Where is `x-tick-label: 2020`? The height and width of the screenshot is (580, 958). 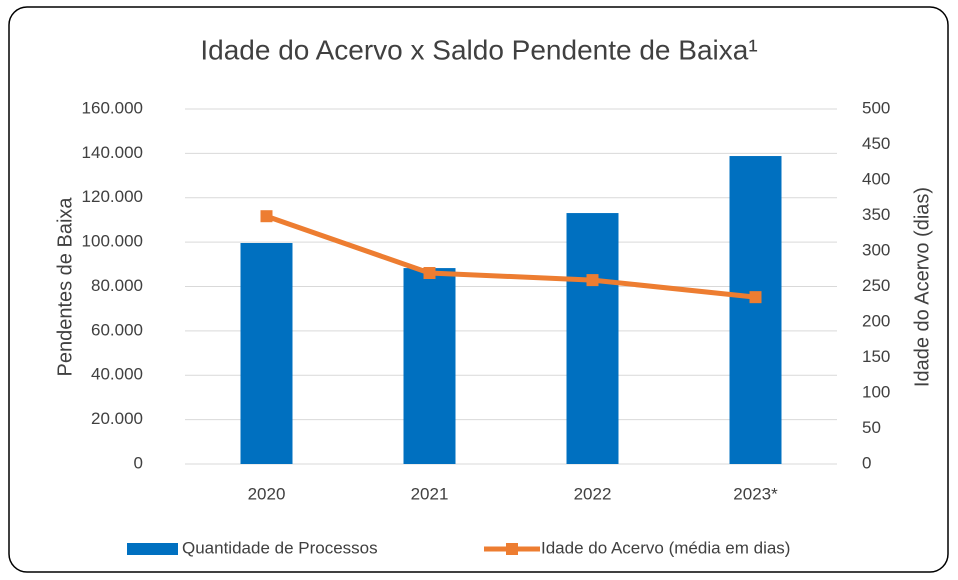
x-tick-label: 2020 is located at coordinates (267, 493).